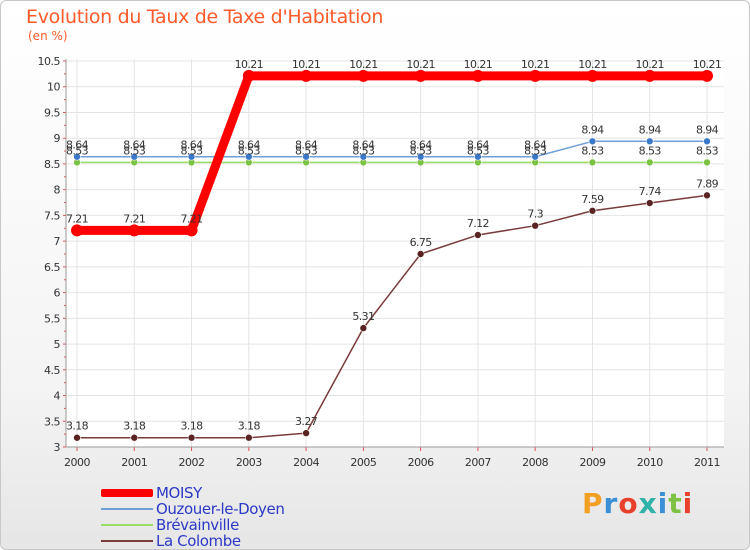 The width and height of the screenshot is (750, 550). What do you see at coordinates (52, 164) in the screenshot?
I see `y-tick-label: 8.5` at bounding box center [52, 164].